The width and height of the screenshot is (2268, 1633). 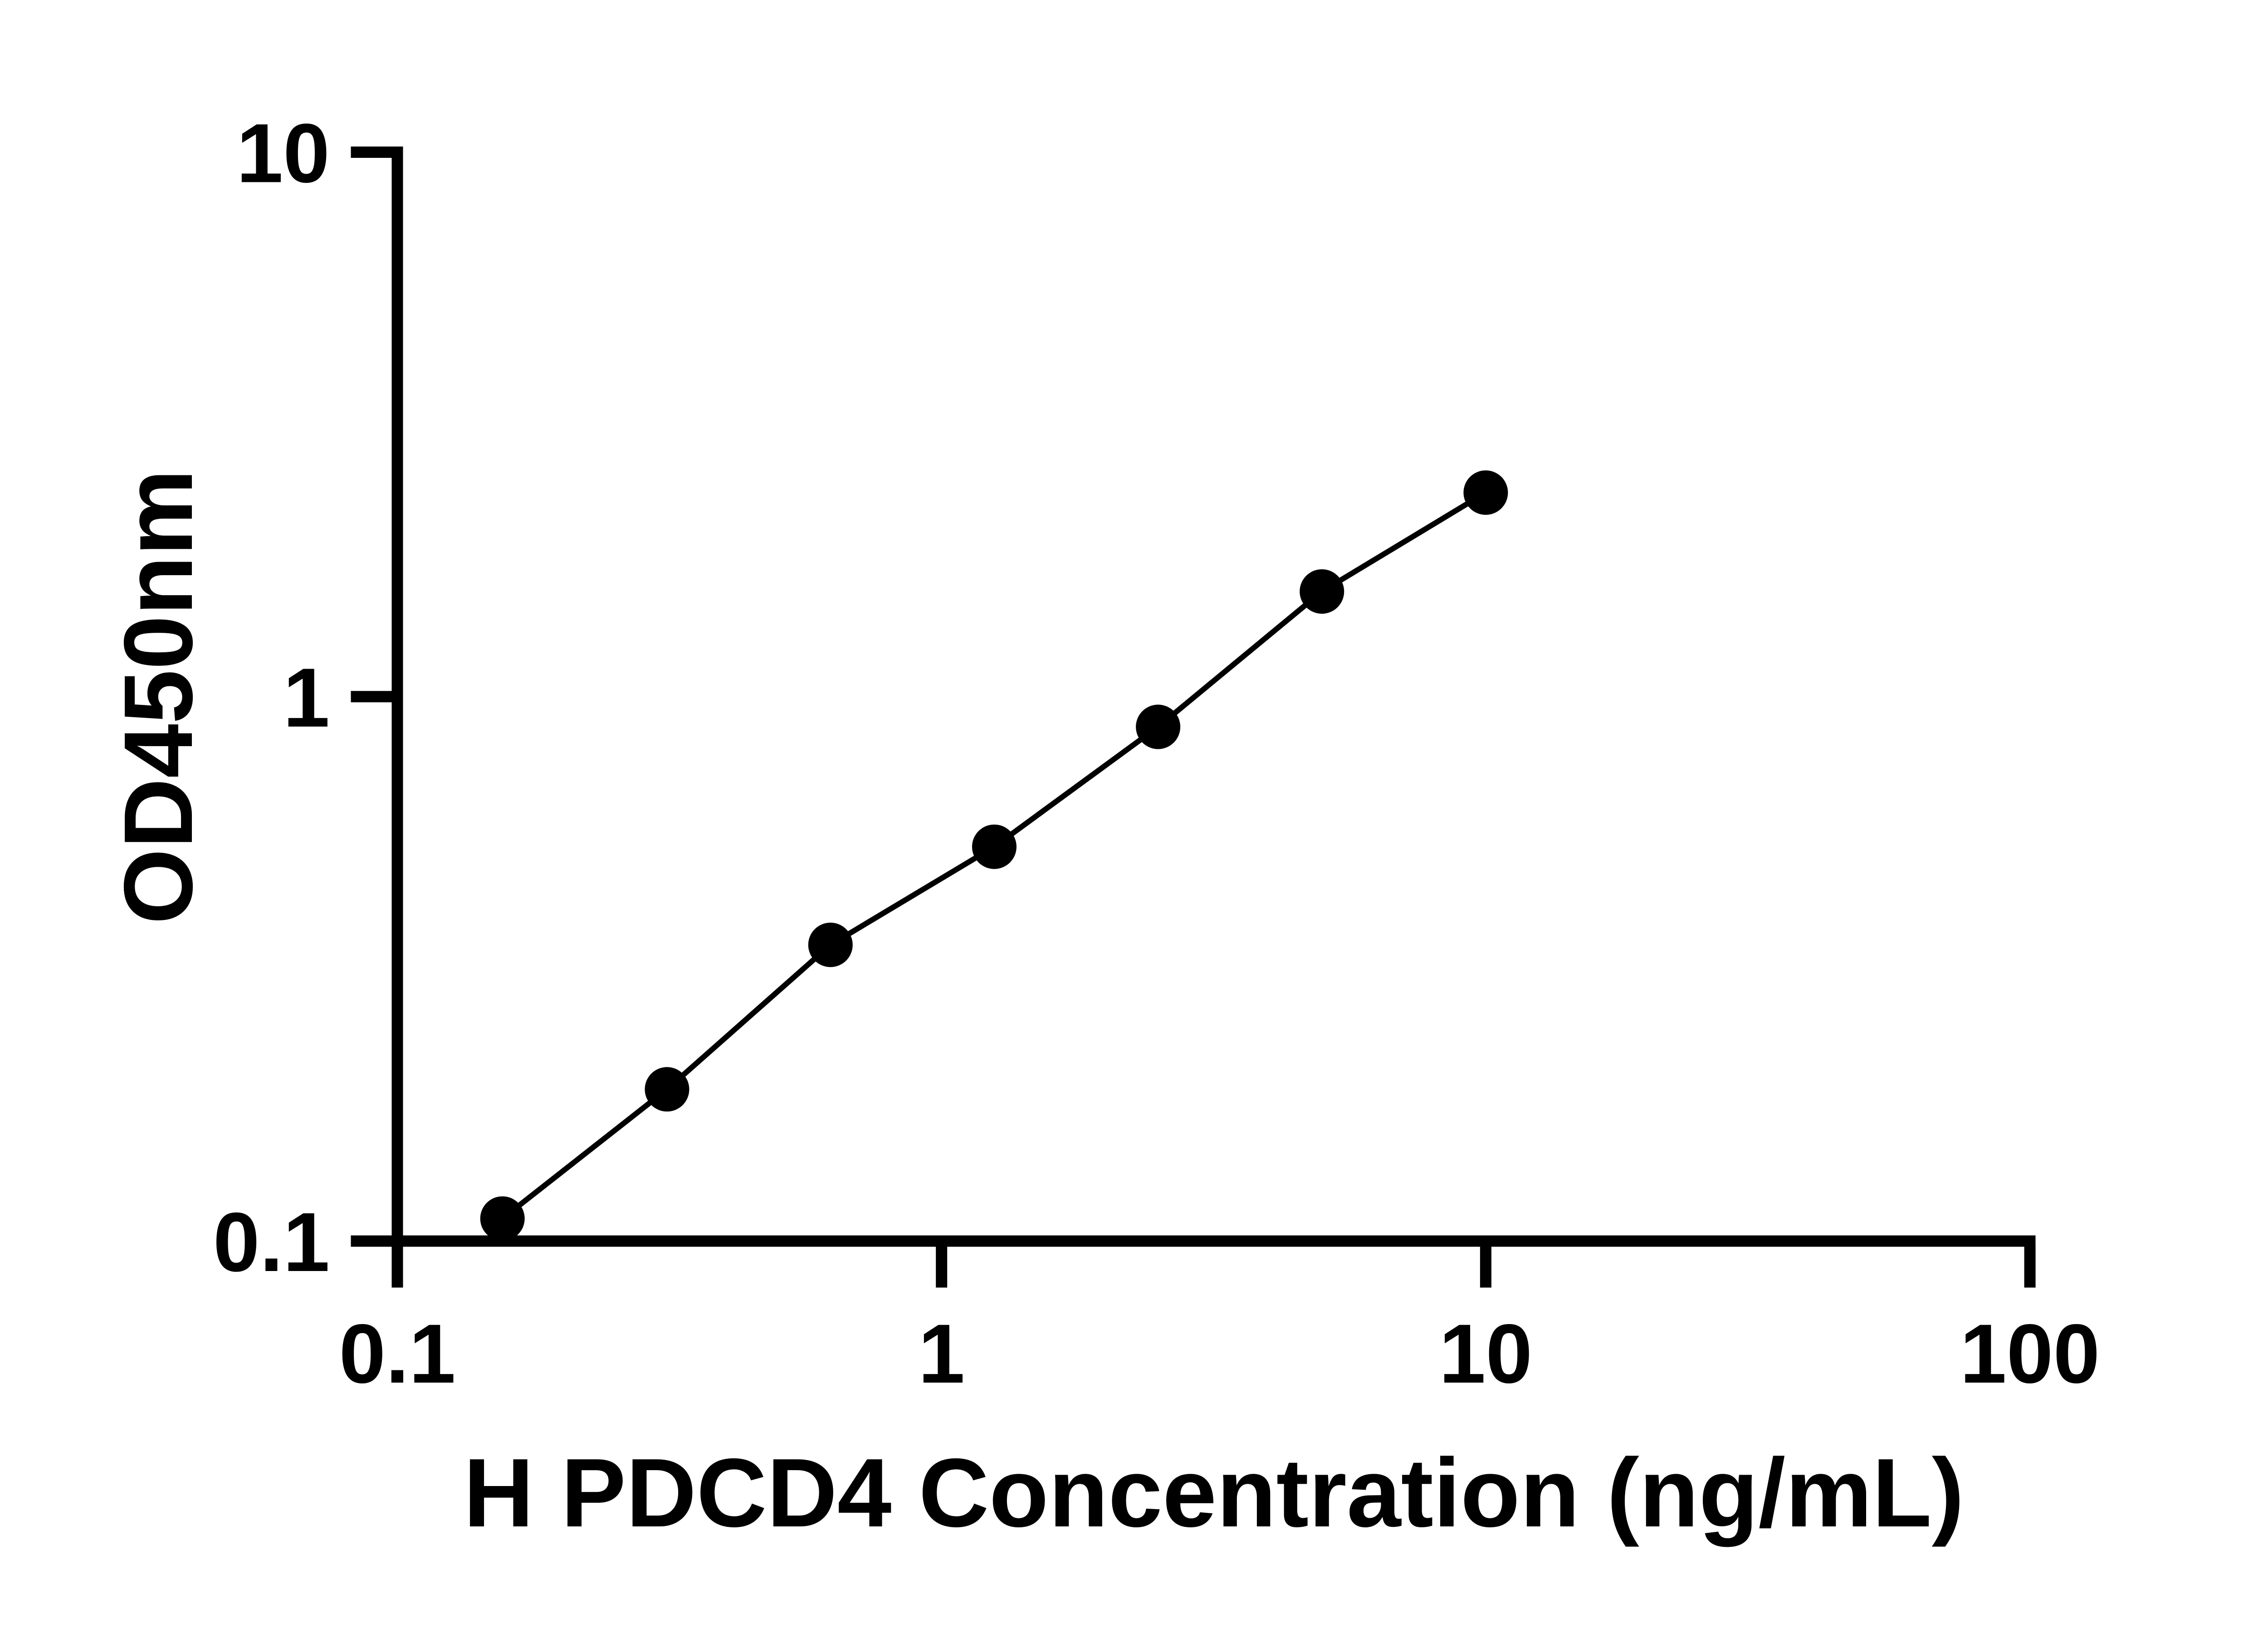 What do you see at coordinates (667, 1089) in the screenshot?
I see `data-point-0.313ng-ml` at bounding box center [667, 1089].